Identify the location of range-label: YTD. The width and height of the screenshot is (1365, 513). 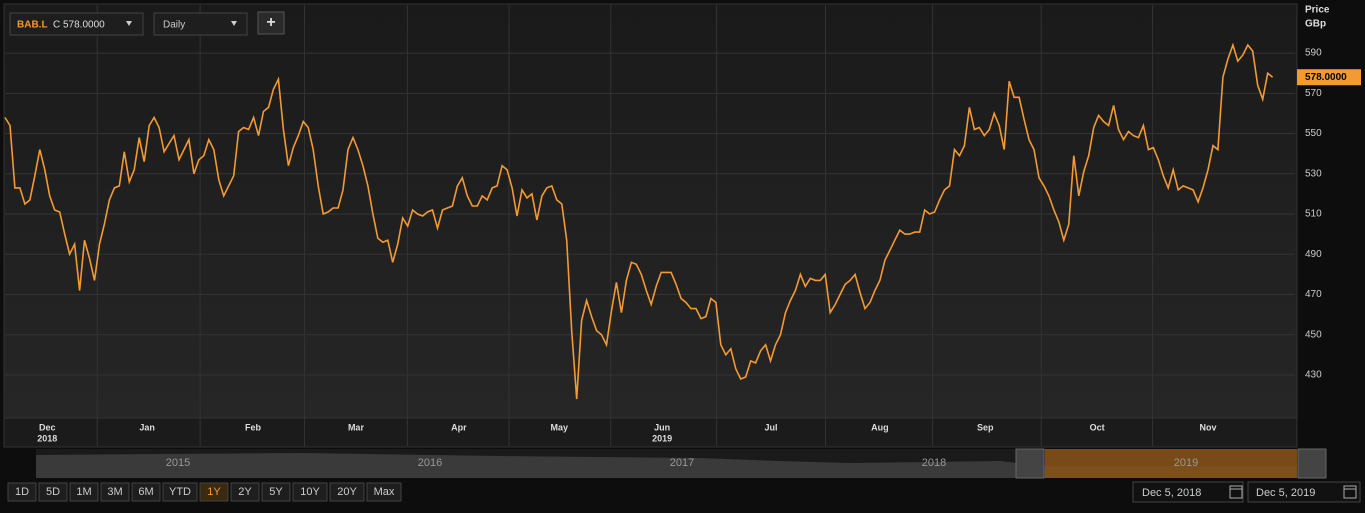
(180, 492).